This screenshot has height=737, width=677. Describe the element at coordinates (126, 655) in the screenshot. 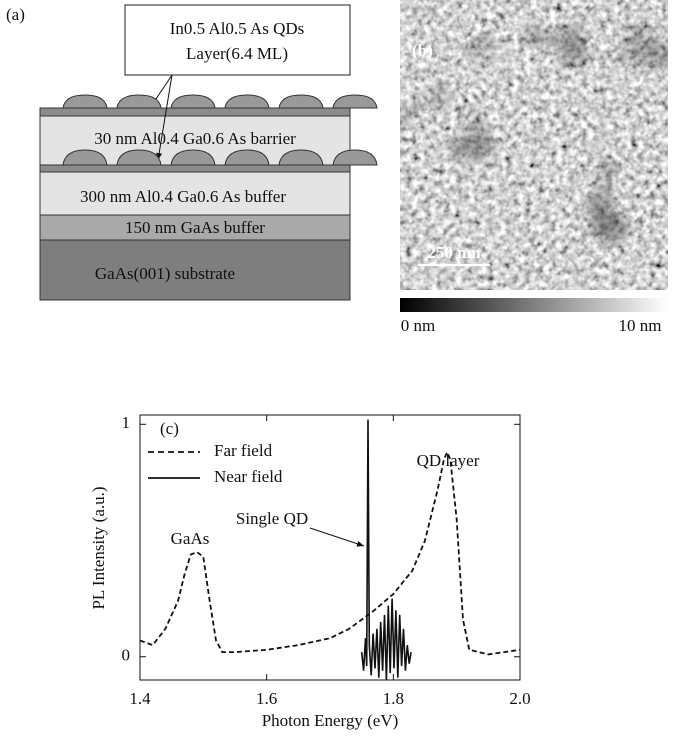

I see `y-tick-label: 0` at that location.